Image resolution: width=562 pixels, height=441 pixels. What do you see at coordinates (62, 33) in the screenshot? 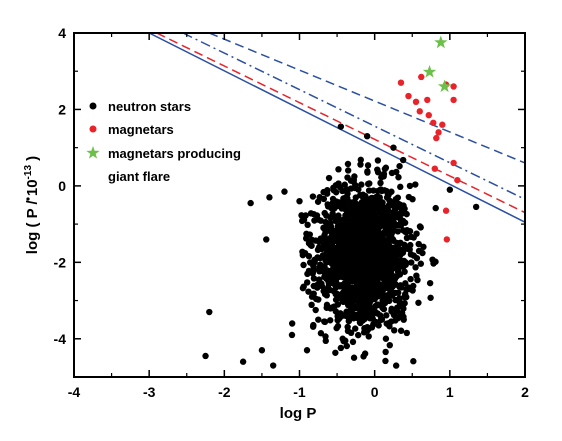
I see `y-tick-label: 4` at bounding box center [62, 33].